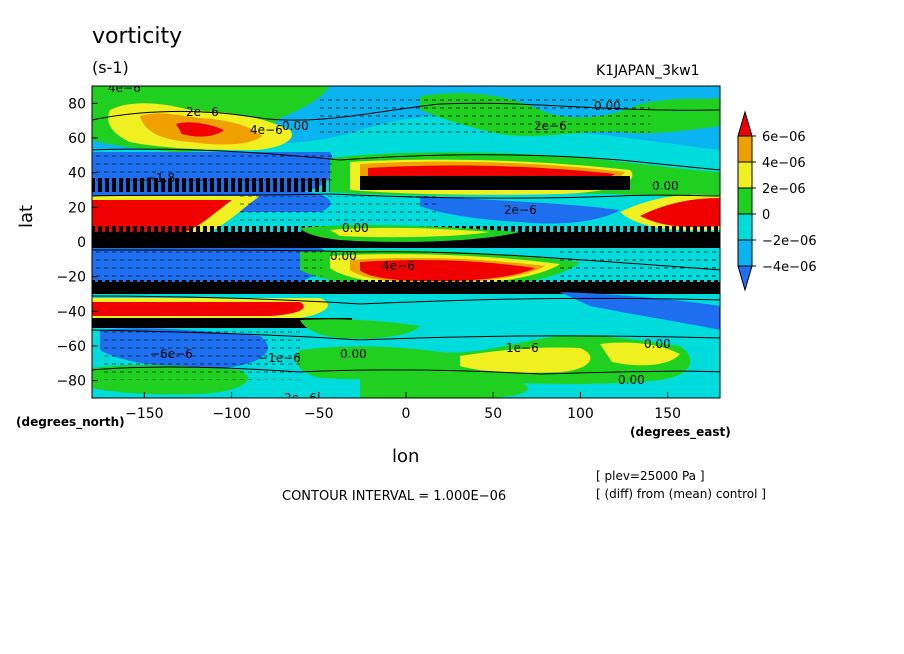  I want to click on field-patch-nw-red, so click(200, 129).